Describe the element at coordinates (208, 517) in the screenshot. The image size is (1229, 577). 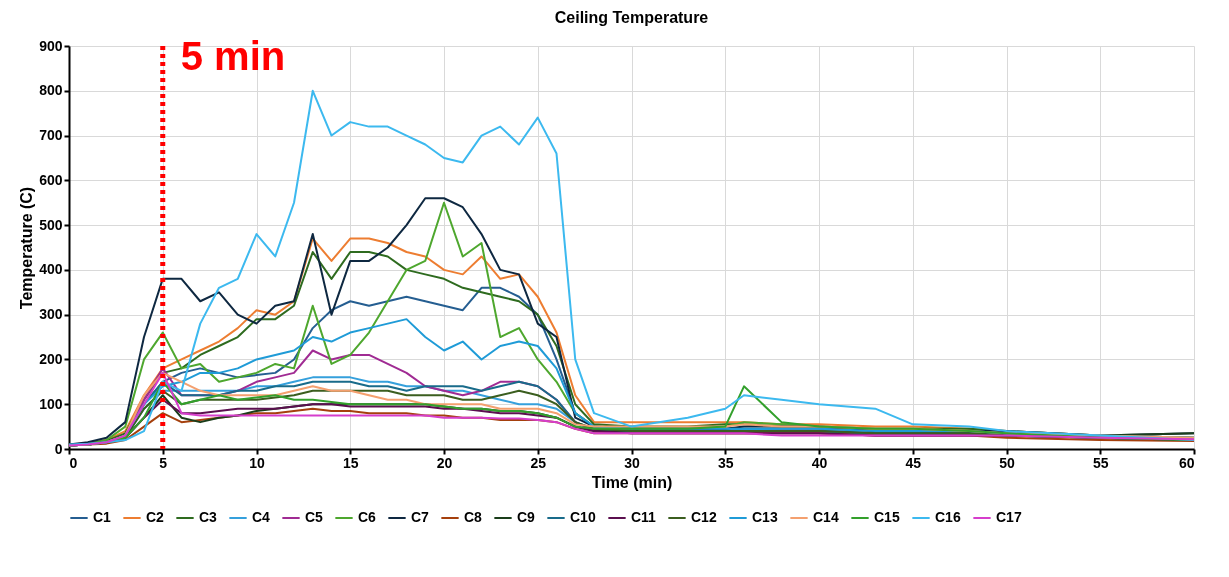
I see `legend-label: C3` at that location.